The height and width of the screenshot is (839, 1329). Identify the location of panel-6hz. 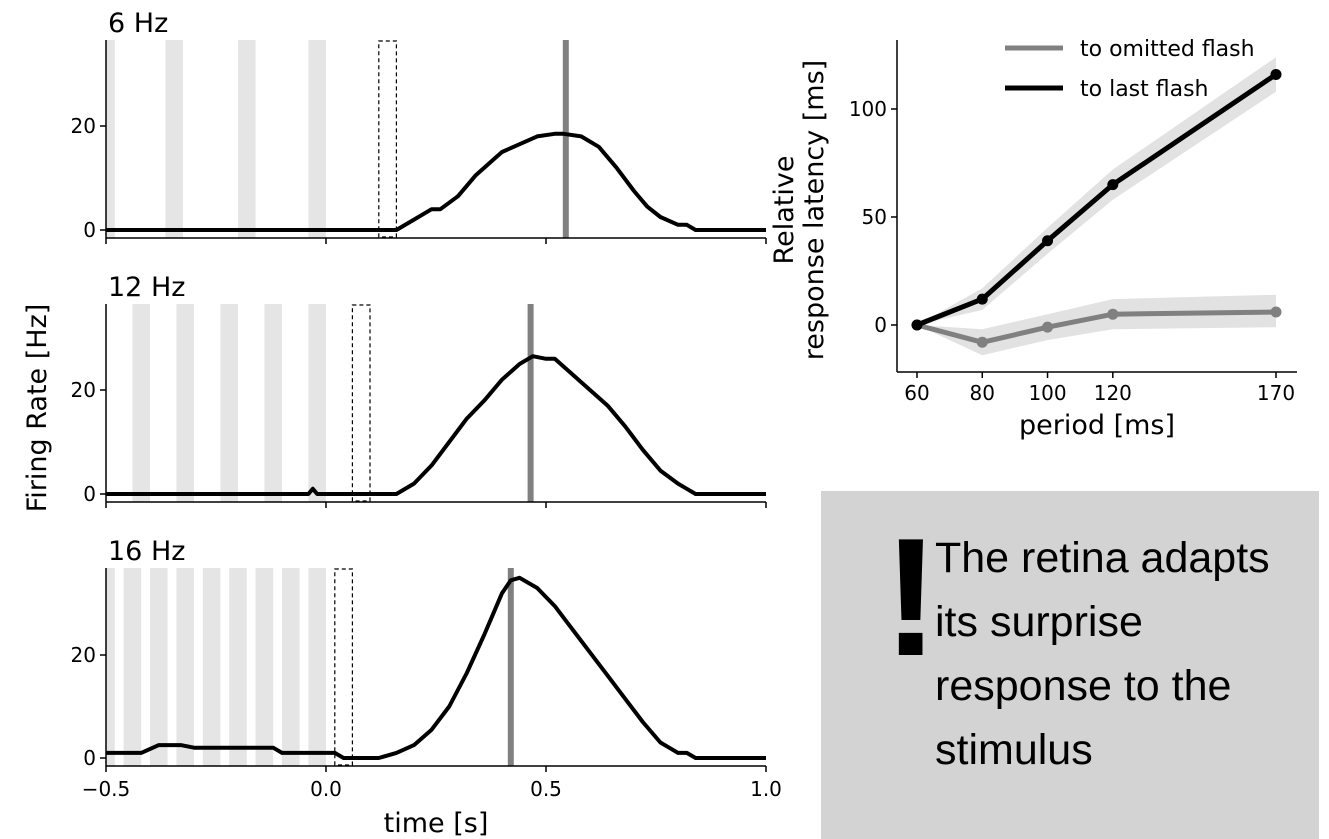
(433, 142).